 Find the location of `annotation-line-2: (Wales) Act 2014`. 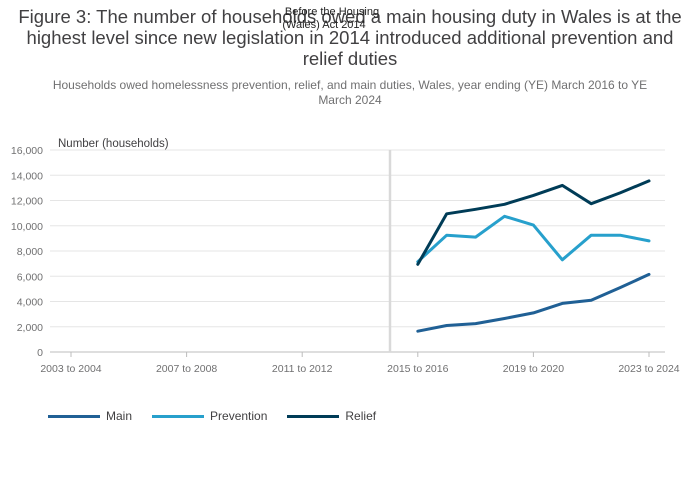

annotation-line-2: (Wales) Act 2014 is located at coordinates (323, 25).